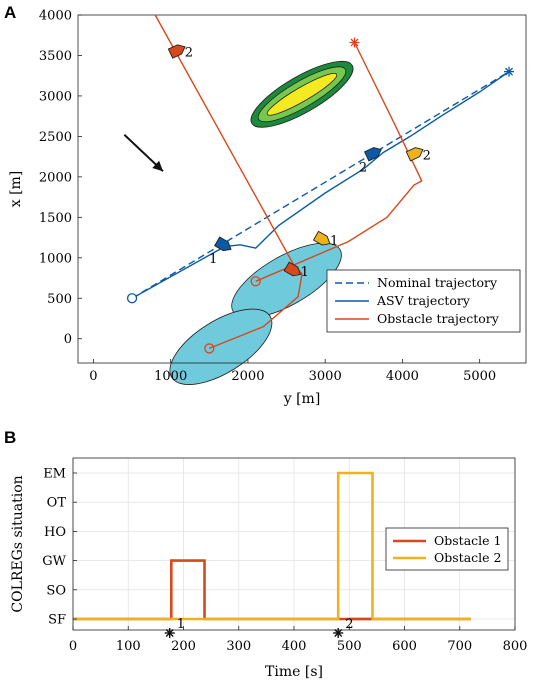 Image resolution: width=535 pixels, height=684 pixels. Describe the element at coordinates (18, 543) in the screenshot. I see `y-axis-label: COLREGs situation` at that location.